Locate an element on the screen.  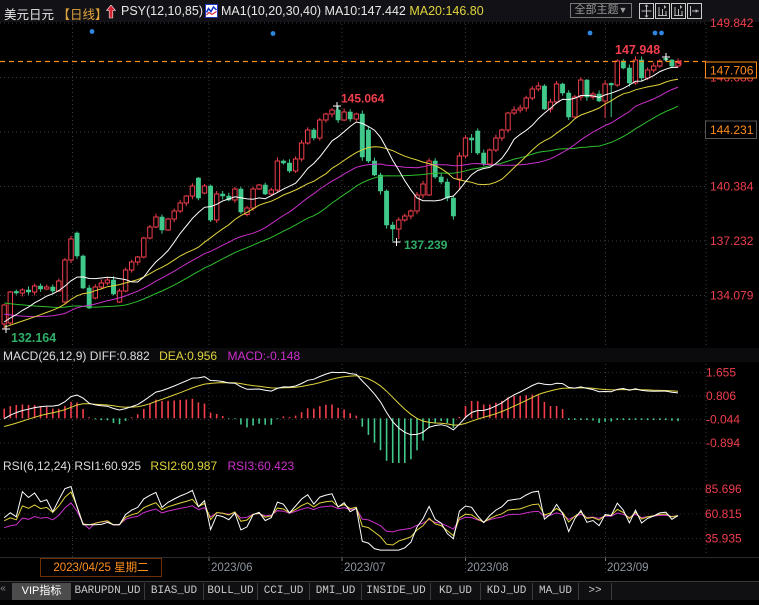
svg-text: 144.231 is located at coordinates (732, 130).